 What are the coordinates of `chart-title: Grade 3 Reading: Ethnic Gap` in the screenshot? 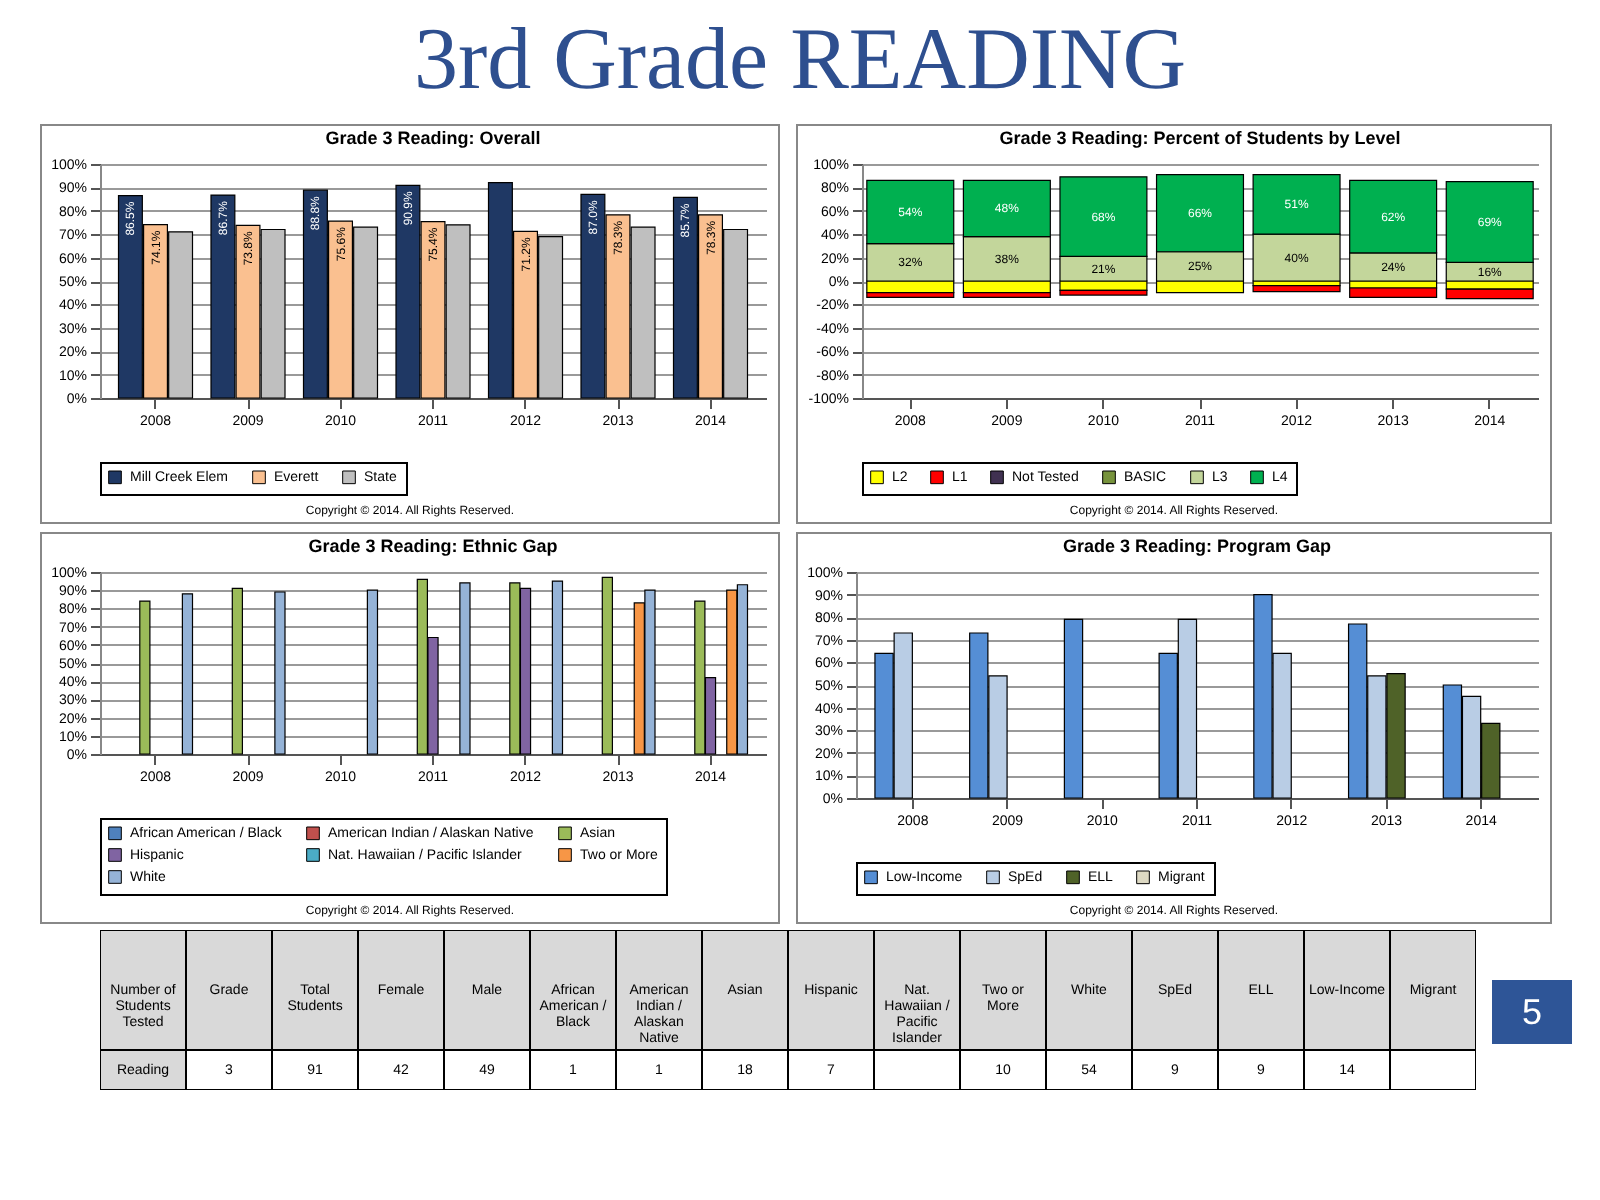 It's located at (433, 546).